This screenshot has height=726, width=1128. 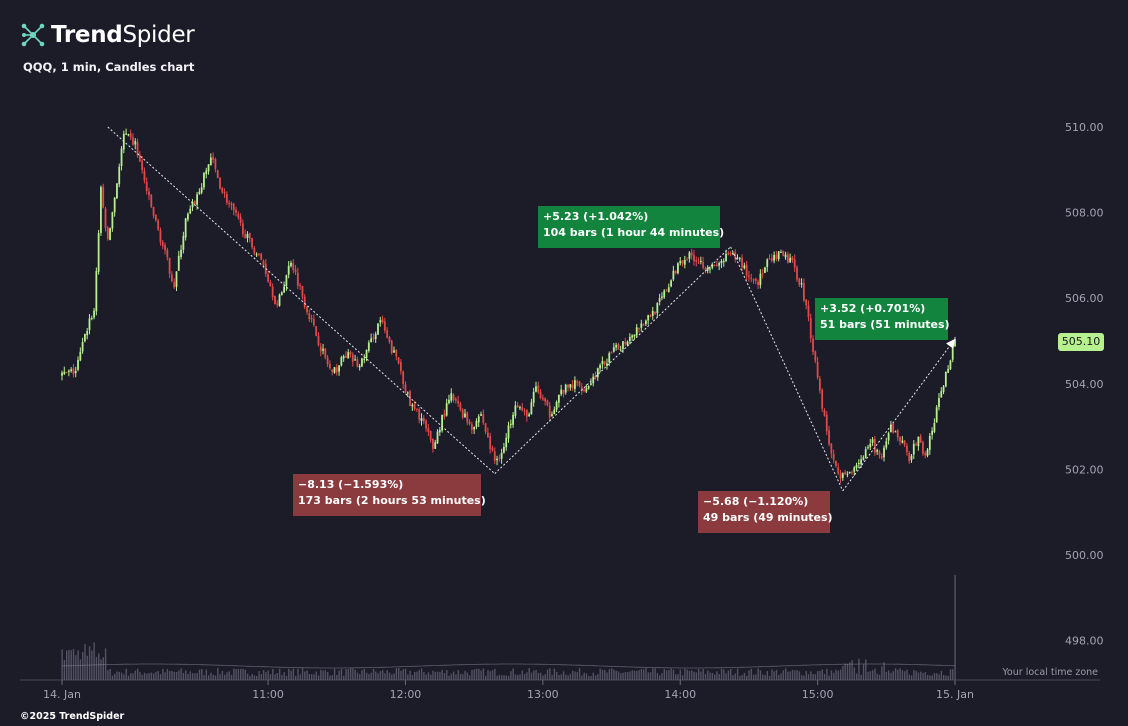 What do you see at coordinates (1084, 298) in the screenshot?
I see `y-tick-label: 506.00` at bounding box center [1084, 298].